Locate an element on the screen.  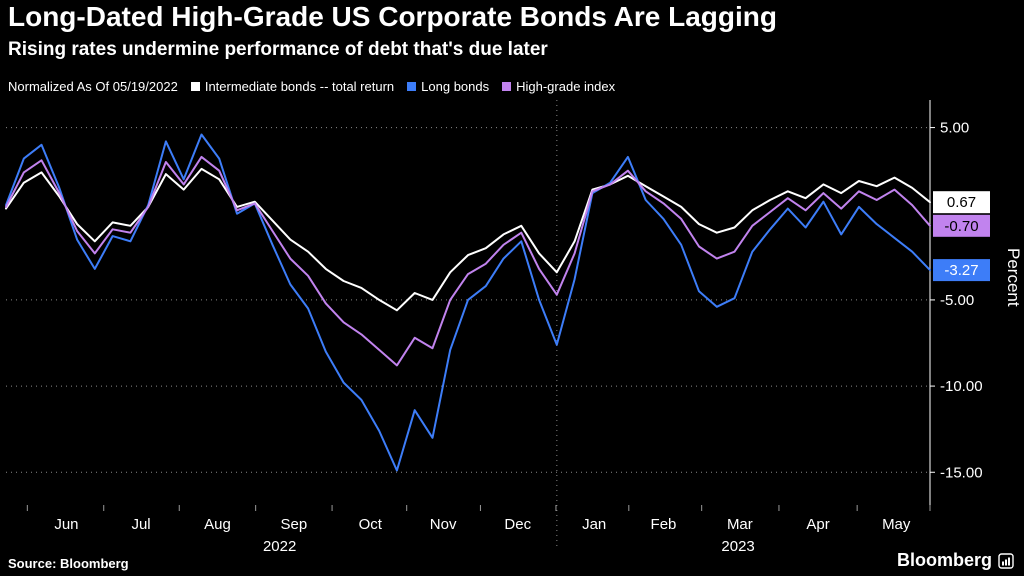
legend-item-high-grade-index: High-grade index is located at coordinates (558, 86).